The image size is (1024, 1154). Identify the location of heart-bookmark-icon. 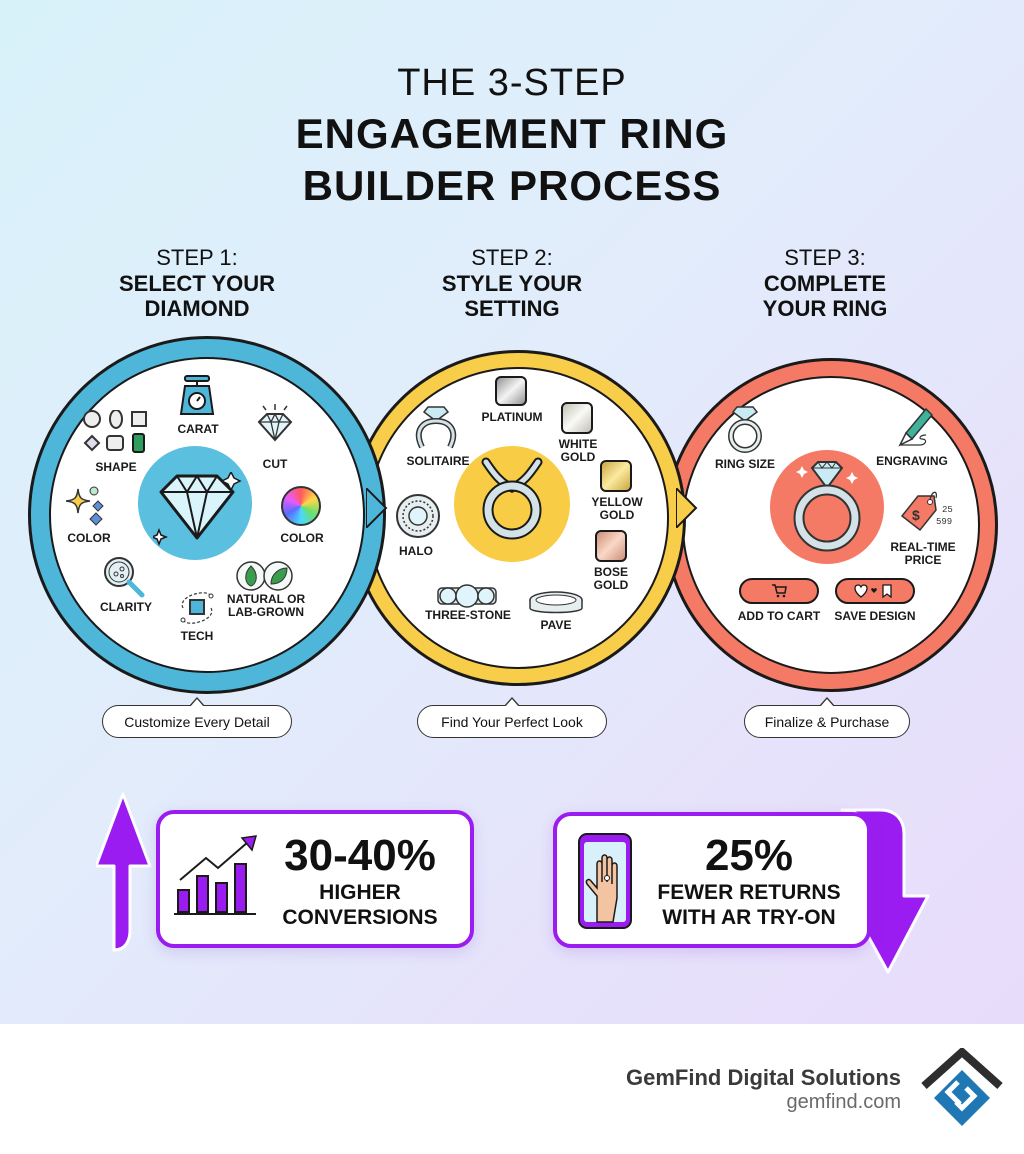
(873, 591).